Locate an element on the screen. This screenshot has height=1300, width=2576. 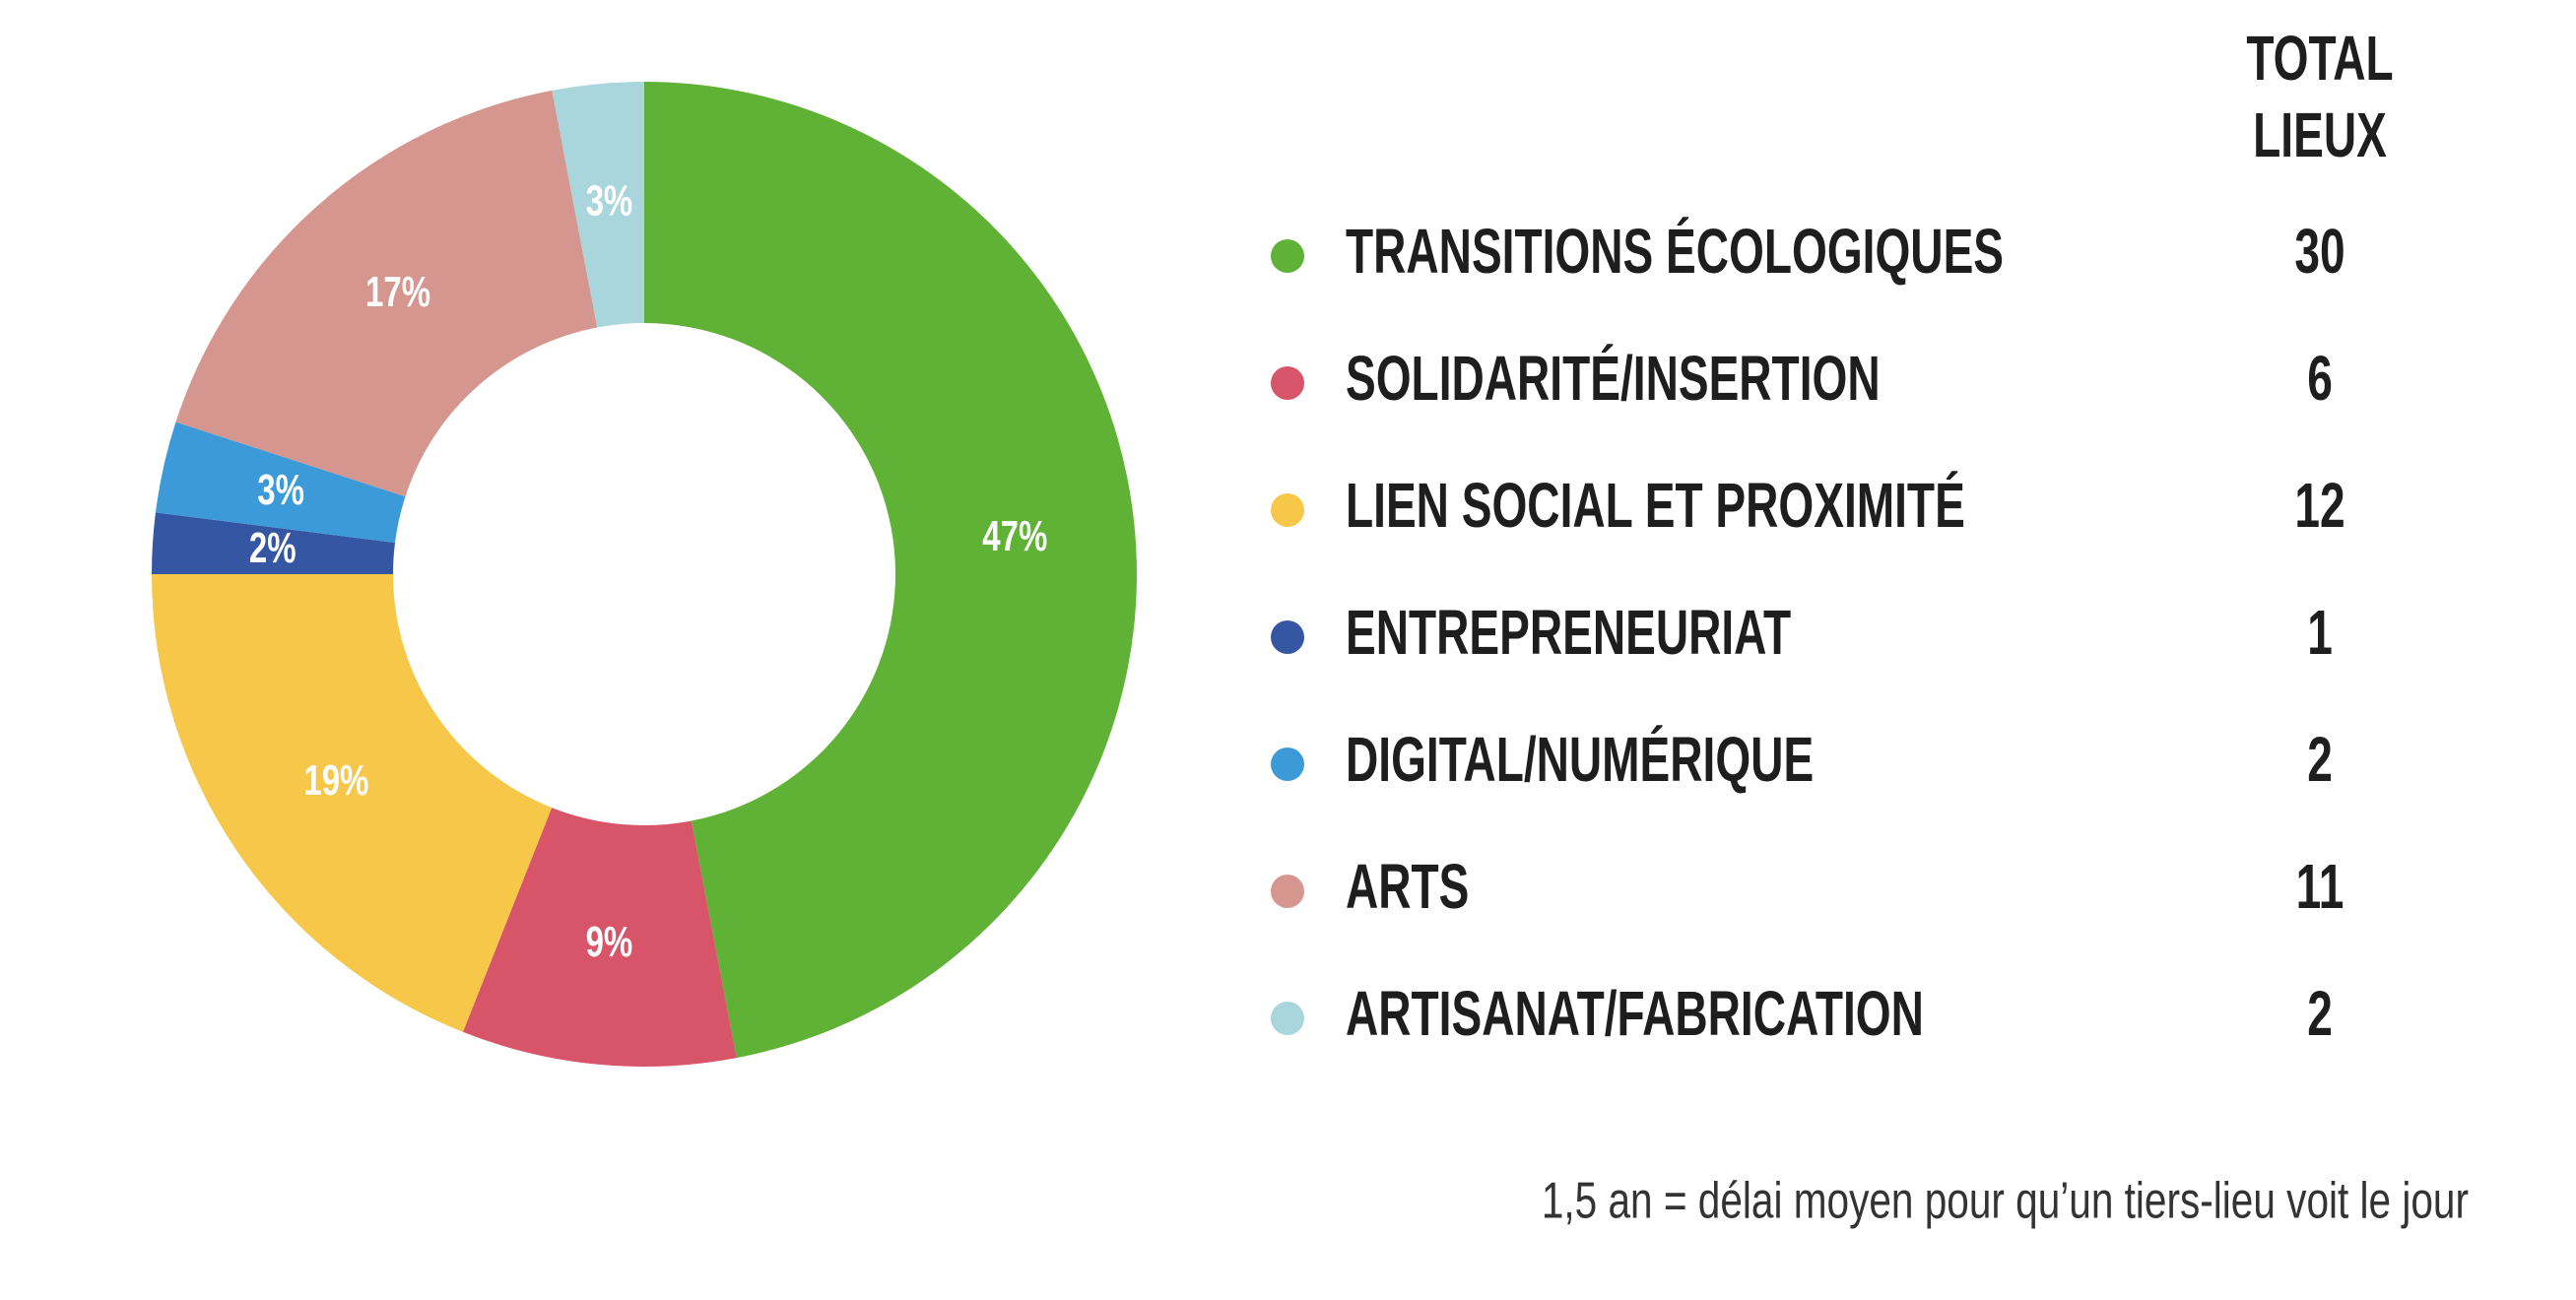
slice-label: 2% is located at coordinates (273, 548).